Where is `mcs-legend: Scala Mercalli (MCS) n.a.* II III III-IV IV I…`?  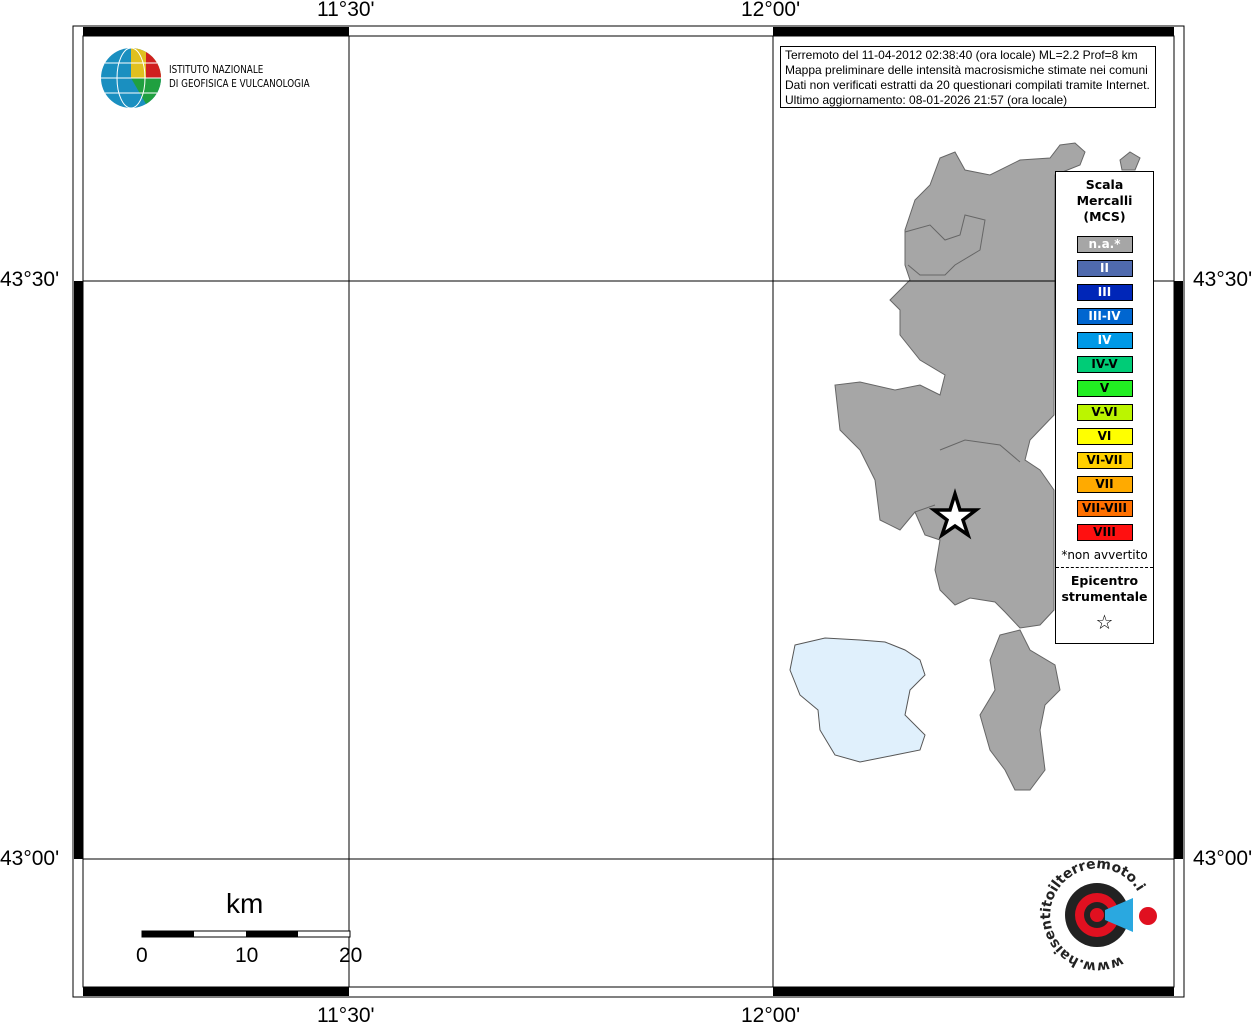
mcs-legend: Scala Mercalli (MCS) n.a.* II III III-IV IV I… is located at coordinates (1104, 407).